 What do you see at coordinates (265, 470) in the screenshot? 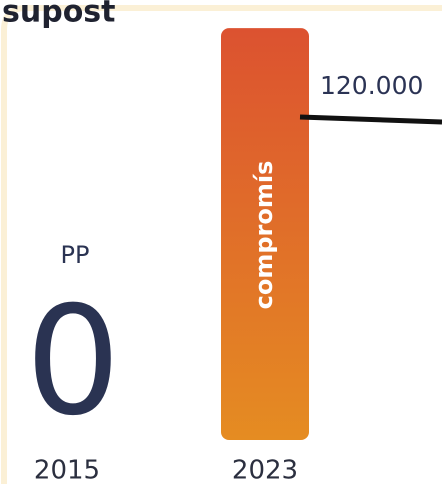
I see `x-tick-label: 2023` at bounding box center [265, 470].